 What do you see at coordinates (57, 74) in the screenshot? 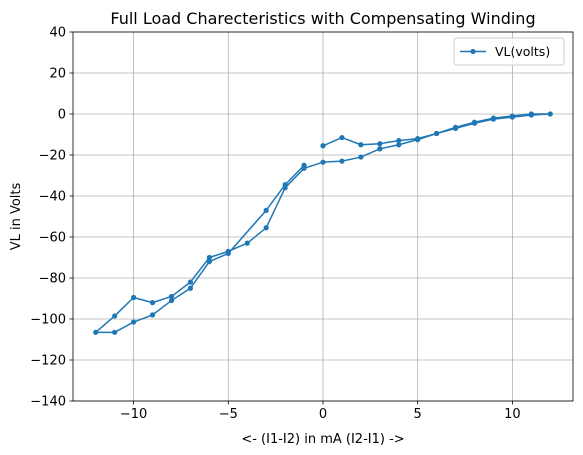
I see `y-tick-label: 20` at bounding box center [57, 74].